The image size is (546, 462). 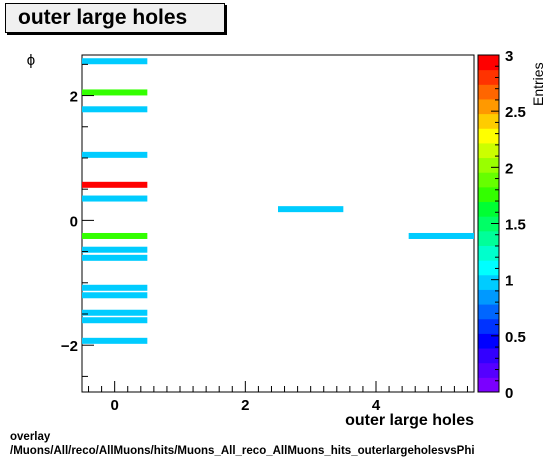 What do you see at coordinates (515, 225) in the screenshot?
I see `z-tick-label: 1.5` at bounding box center [515, 225].